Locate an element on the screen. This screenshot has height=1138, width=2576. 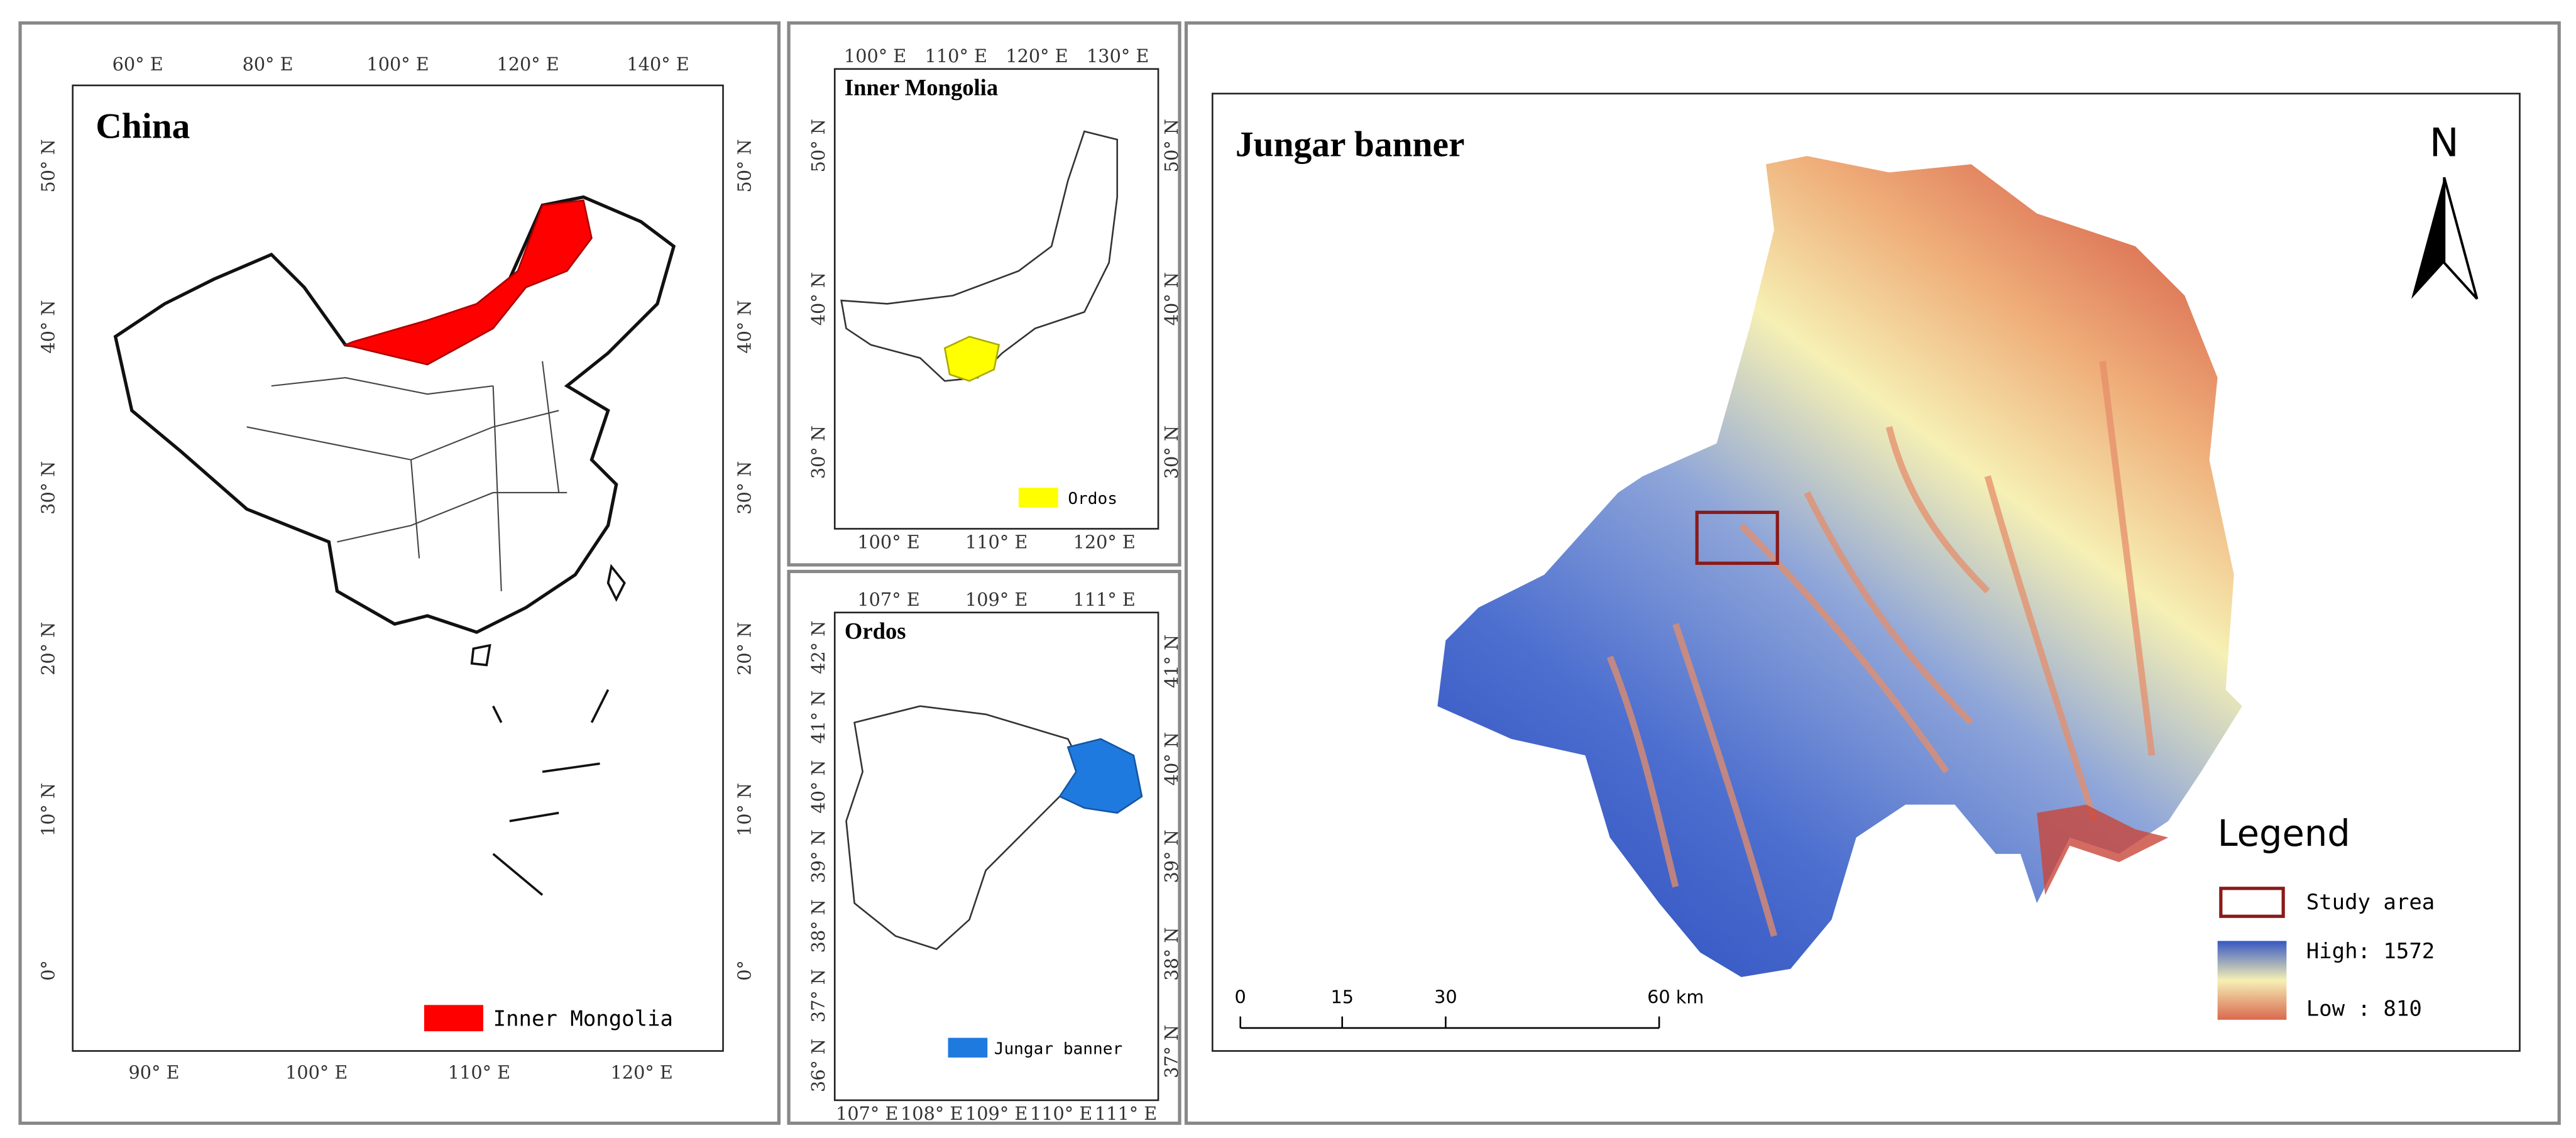
x-tick-label: 90° E is located at coordinates (154, 1073).